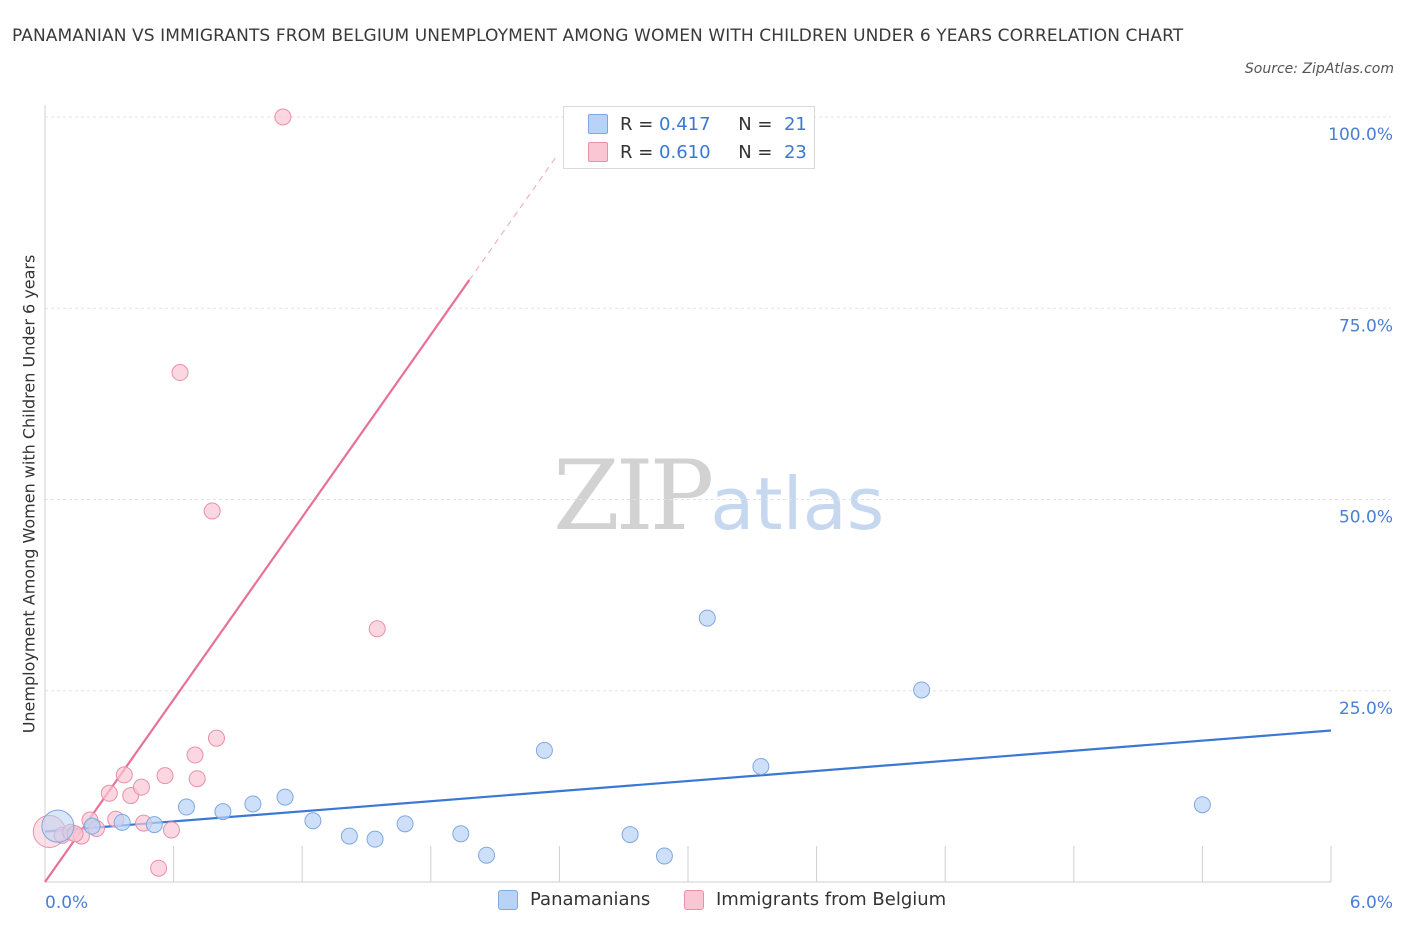 This screenshot has height=930, width=1406. Describe the element at coordinates (685, 152) in the screenshot. I see `legend-r-value: 0.610` at that location.